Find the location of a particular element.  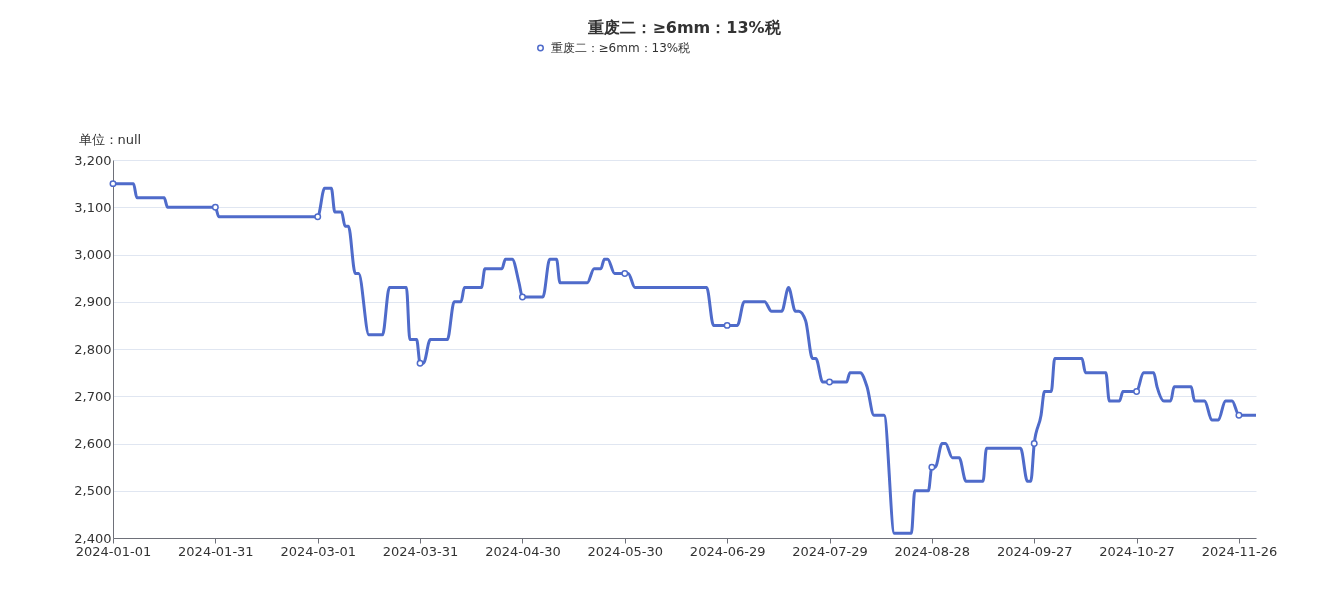

x-tick-label: 2024-03-31 is located at coordinates (420, 551).